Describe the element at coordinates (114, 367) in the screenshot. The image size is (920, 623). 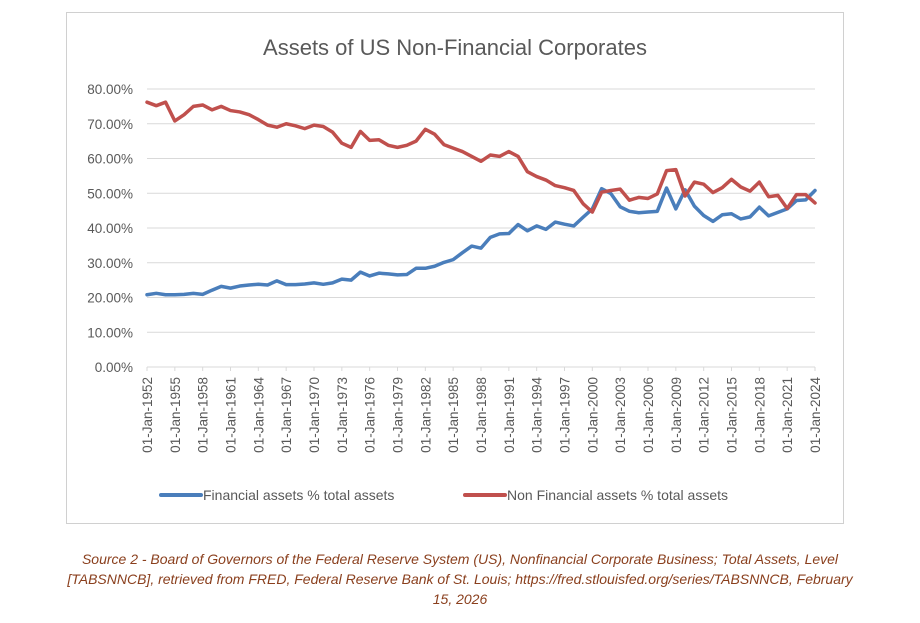
I see `y-tick-label: 0.00%` at that location.